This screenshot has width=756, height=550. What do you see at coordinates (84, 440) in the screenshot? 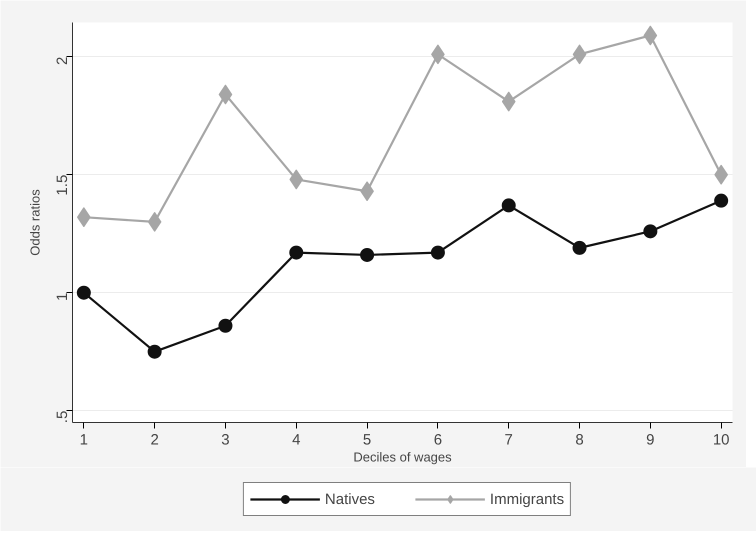
I see `x-tick-label: 1` at bounding box center [84, 440].